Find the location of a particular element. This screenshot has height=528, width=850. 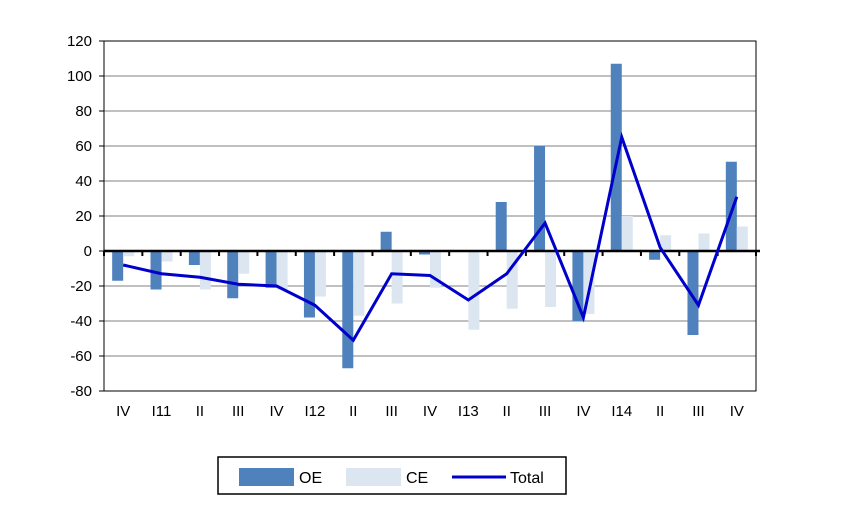

y-tick-label: 40 is located at coordinates (83, 181).